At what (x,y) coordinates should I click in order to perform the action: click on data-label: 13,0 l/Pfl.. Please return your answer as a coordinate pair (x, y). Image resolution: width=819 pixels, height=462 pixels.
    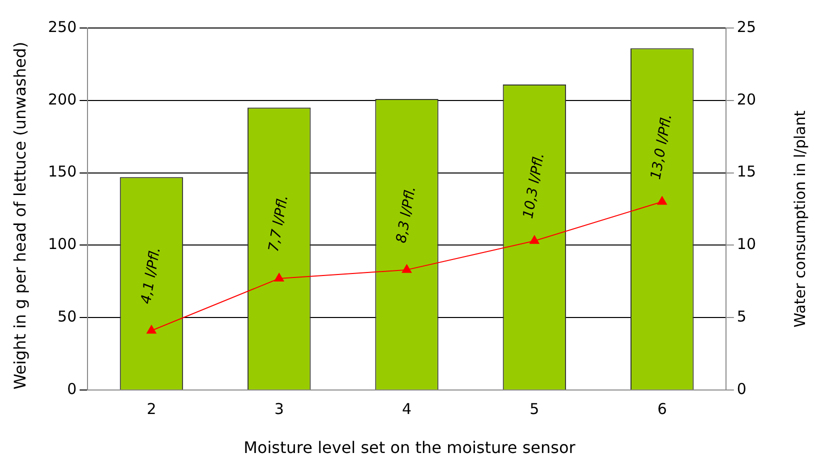
    Looking at the image, I should click on (662, 146).